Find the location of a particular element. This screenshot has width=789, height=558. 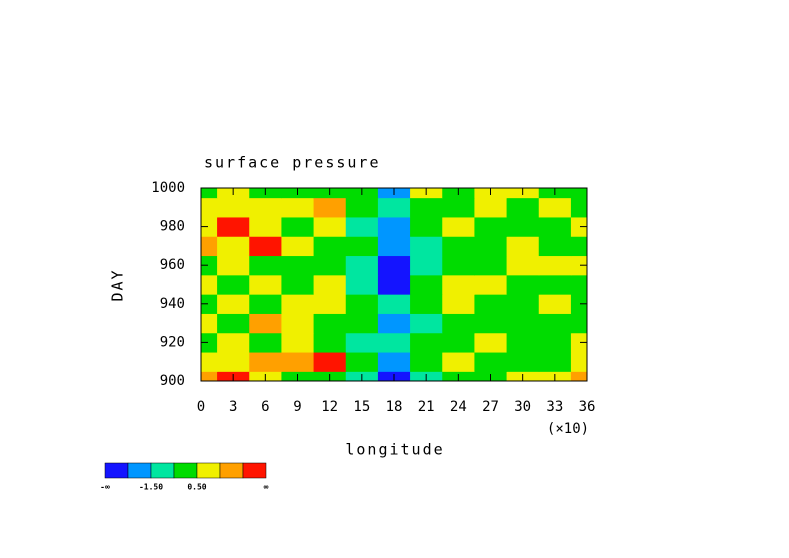

x-axis-label: longitude is located at coordinates (394, 450).